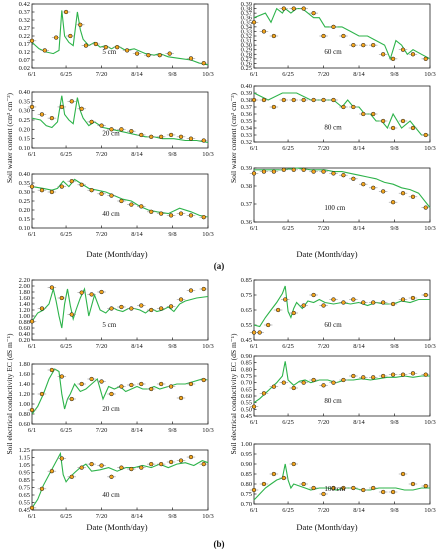 This screenshot has width=438, height=550. What do you see at coordinates (246, 142) in the screenshot?
I see `y-tick-label: 0.32` at bounding box center [246, 142].